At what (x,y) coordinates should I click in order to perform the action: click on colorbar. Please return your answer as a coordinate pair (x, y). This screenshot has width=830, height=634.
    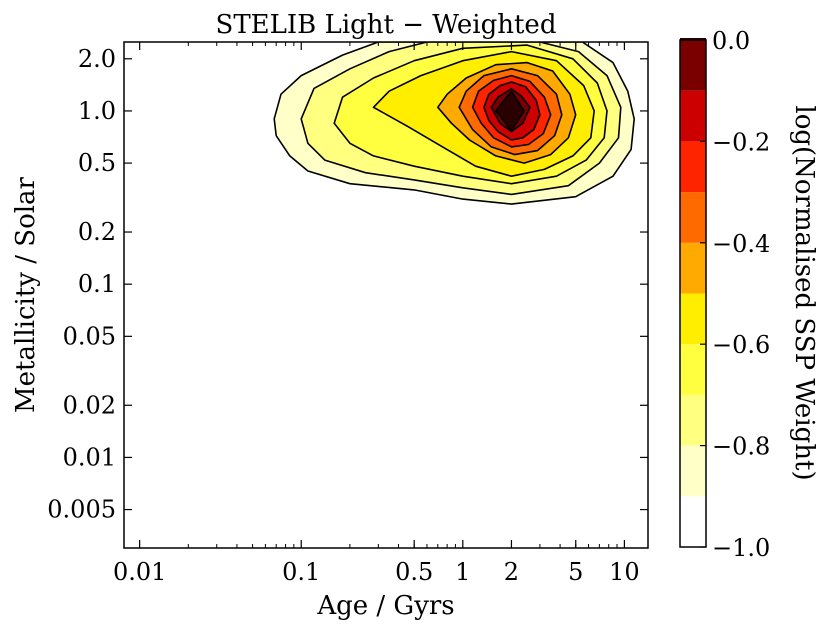
    Looking at the image, I should click on (693, 292).